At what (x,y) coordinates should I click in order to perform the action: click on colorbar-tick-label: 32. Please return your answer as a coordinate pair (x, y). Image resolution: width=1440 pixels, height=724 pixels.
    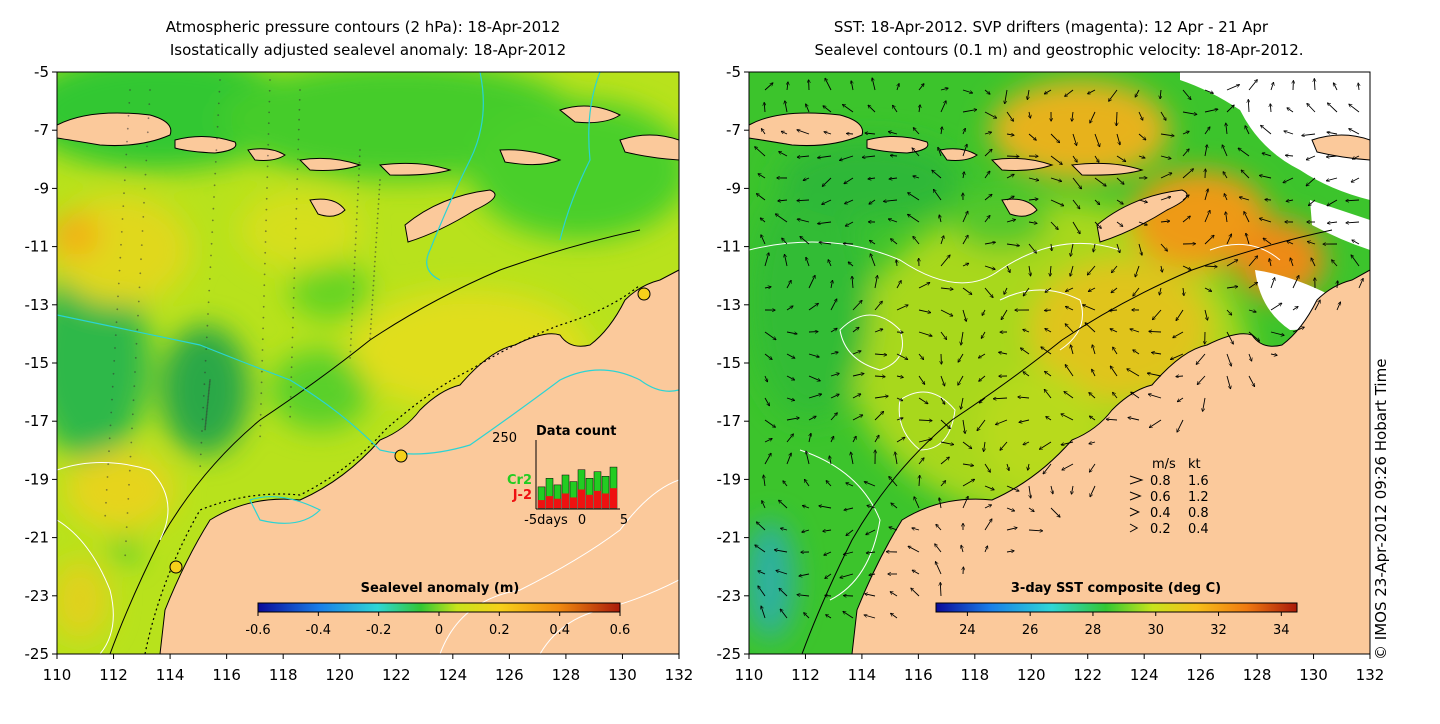
    Looking at the image, I should click on (1218, 630).